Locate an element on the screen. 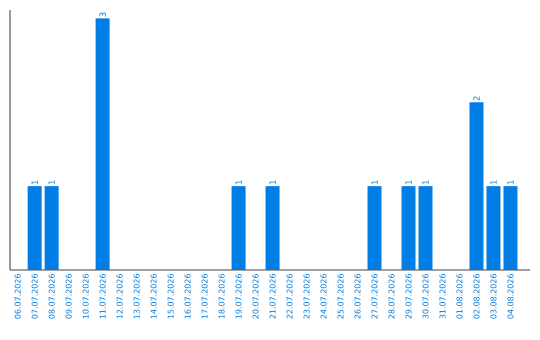 Image resolution: width=540 pixels, height=340 pixels. data-label: 3 is located at coordinates (102, 14).